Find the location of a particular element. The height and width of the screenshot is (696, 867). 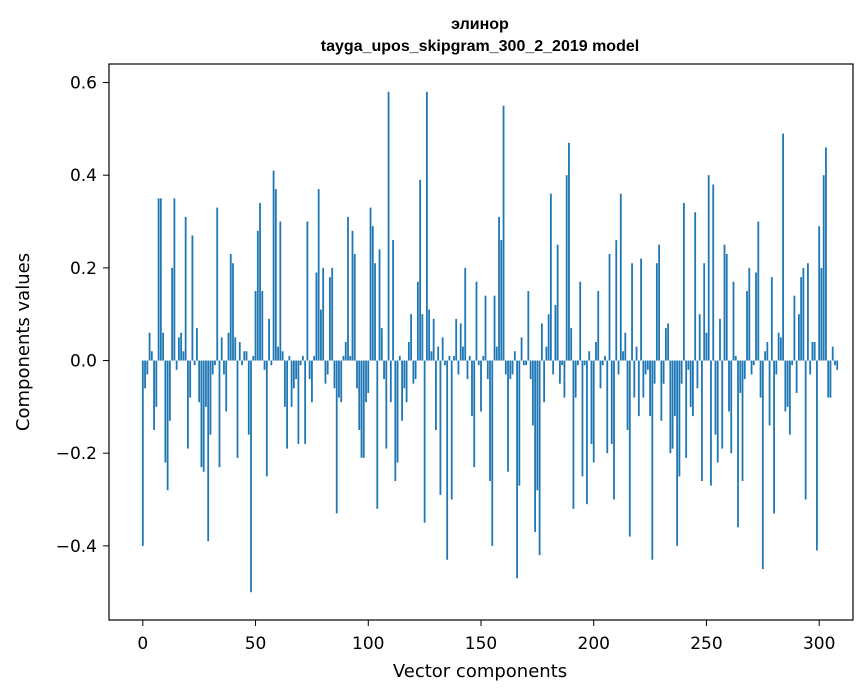

y-tick-label: −0.4 is located at coordinates (76, 547).